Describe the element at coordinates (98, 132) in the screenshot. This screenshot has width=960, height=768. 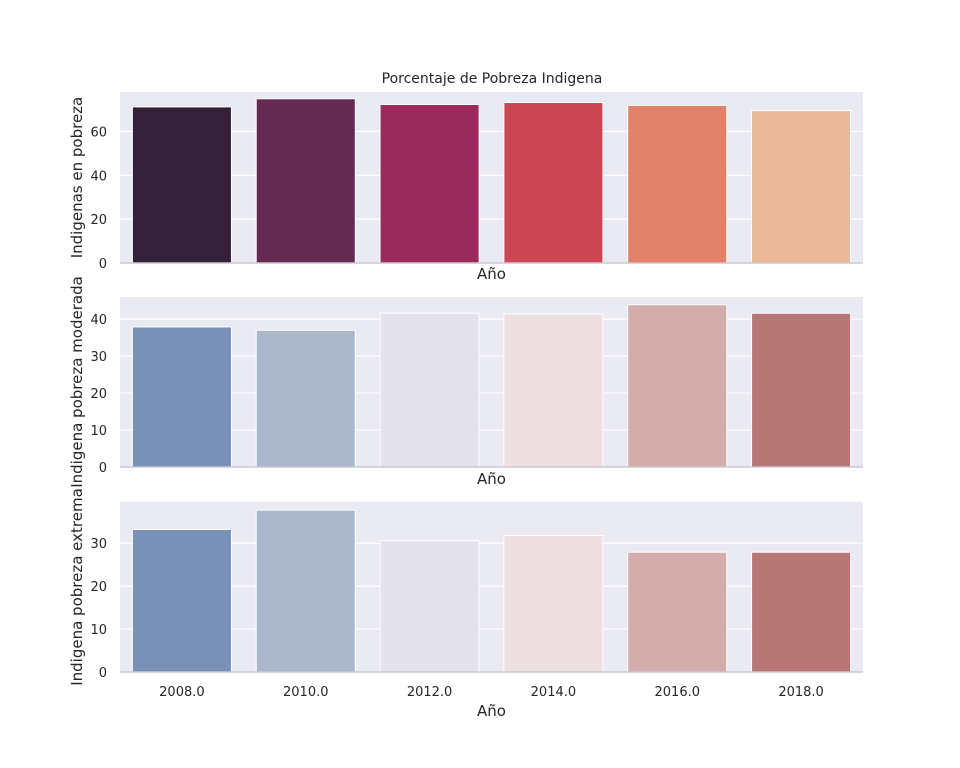
I see `y-tick-label: 60` at that location.